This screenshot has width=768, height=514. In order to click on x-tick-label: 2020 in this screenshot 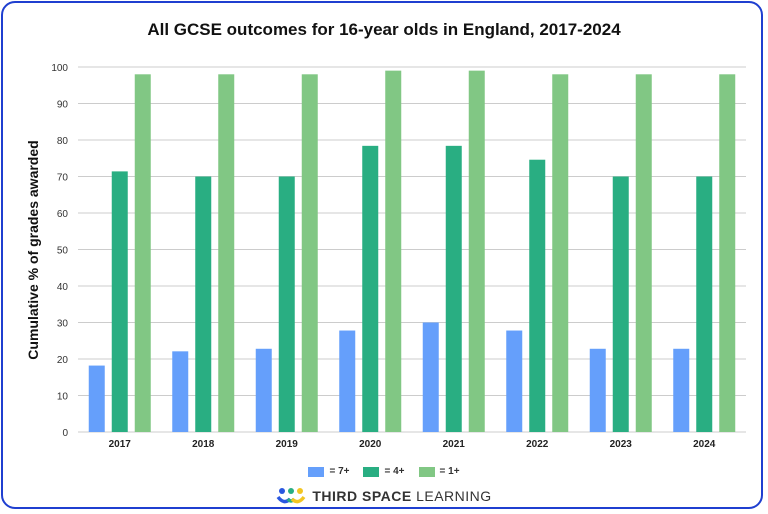, I will do `click(370, 444)`.